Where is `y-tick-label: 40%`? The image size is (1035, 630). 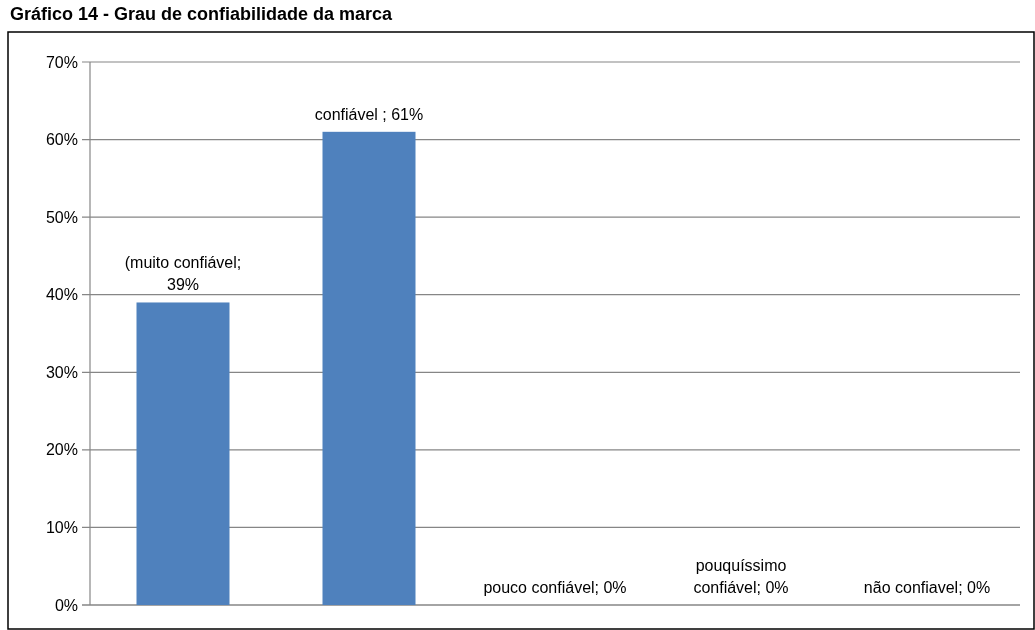
y-tick-label: 40% is located at coordinates (61, 295).